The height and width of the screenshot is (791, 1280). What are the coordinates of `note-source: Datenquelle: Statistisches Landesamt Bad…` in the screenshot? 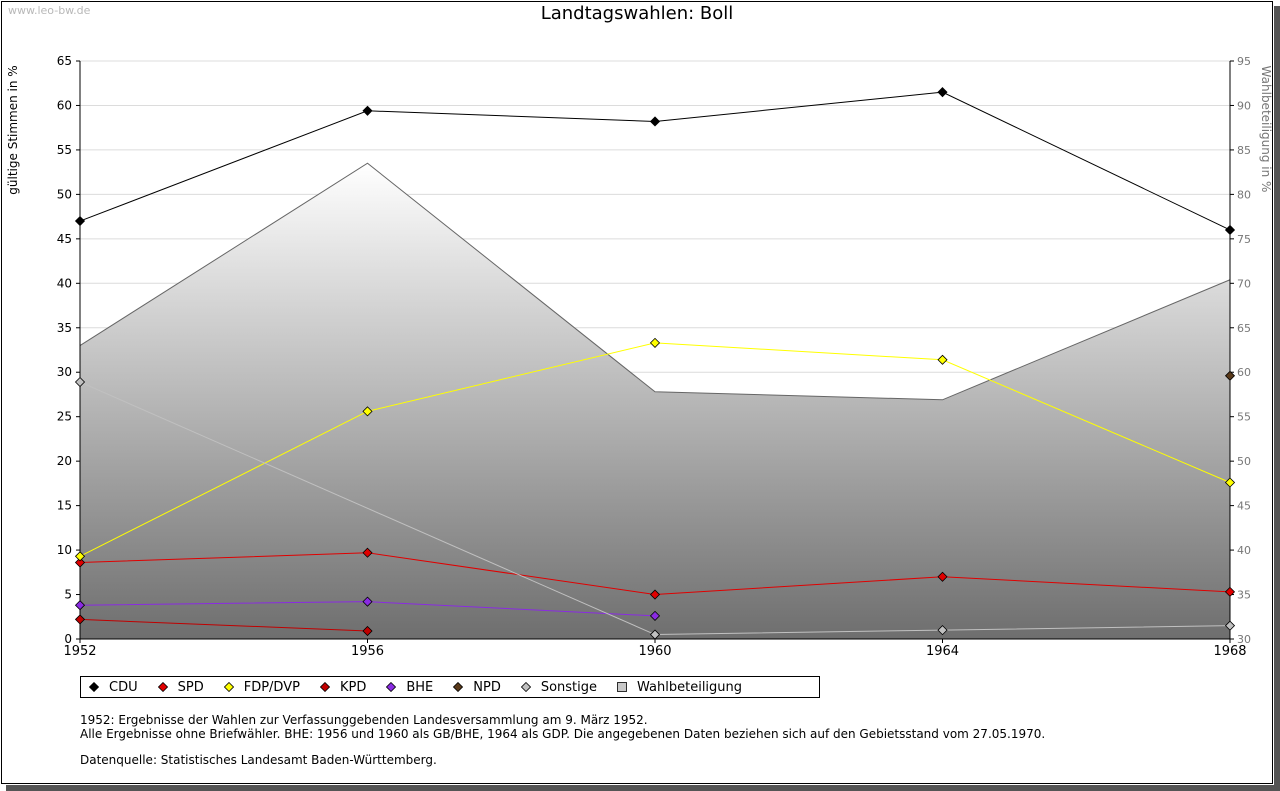 It's located at (258, 760).